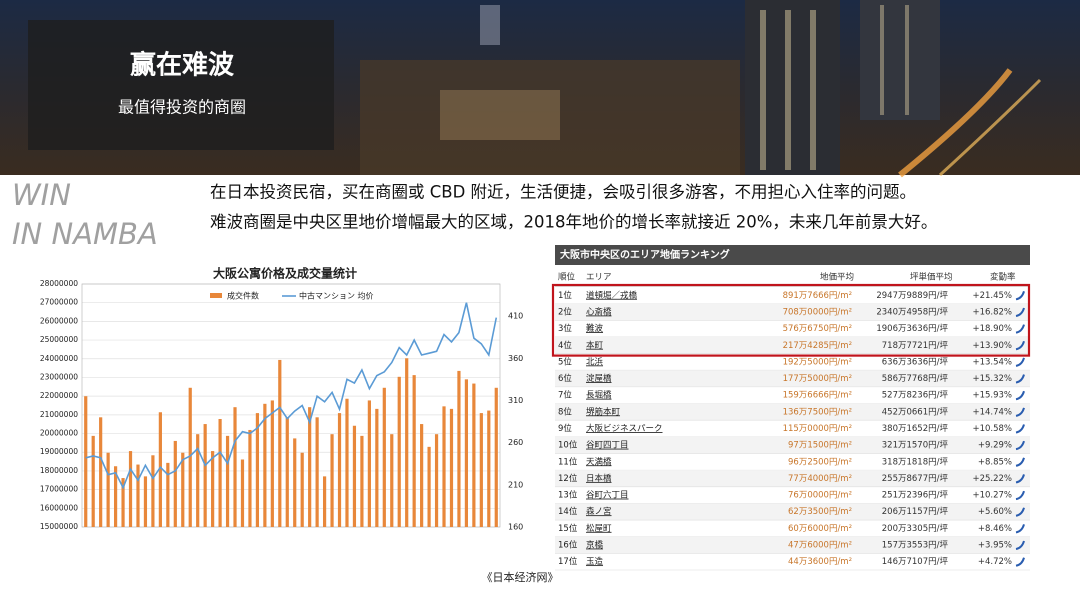  I want to click on table-cell: 天満橋, so click(599, 461).